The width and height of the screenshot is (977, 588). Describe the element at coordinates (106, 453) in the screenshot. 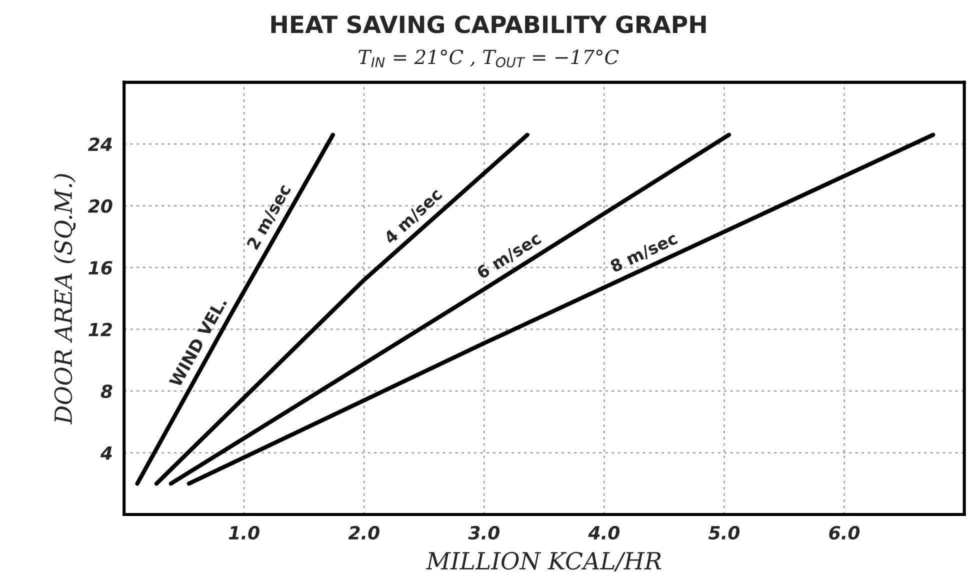

I see `y-tick-label: 4` at that location.